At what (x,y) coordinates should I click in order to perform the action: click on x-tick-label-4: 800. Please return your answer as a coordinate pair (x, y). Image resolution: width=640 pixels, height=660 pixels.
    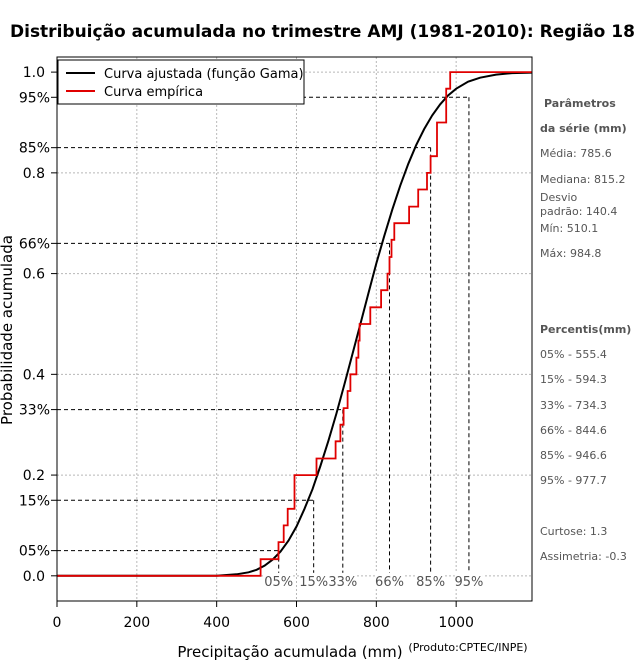
    Looking at the image, I should click on (376, 623).